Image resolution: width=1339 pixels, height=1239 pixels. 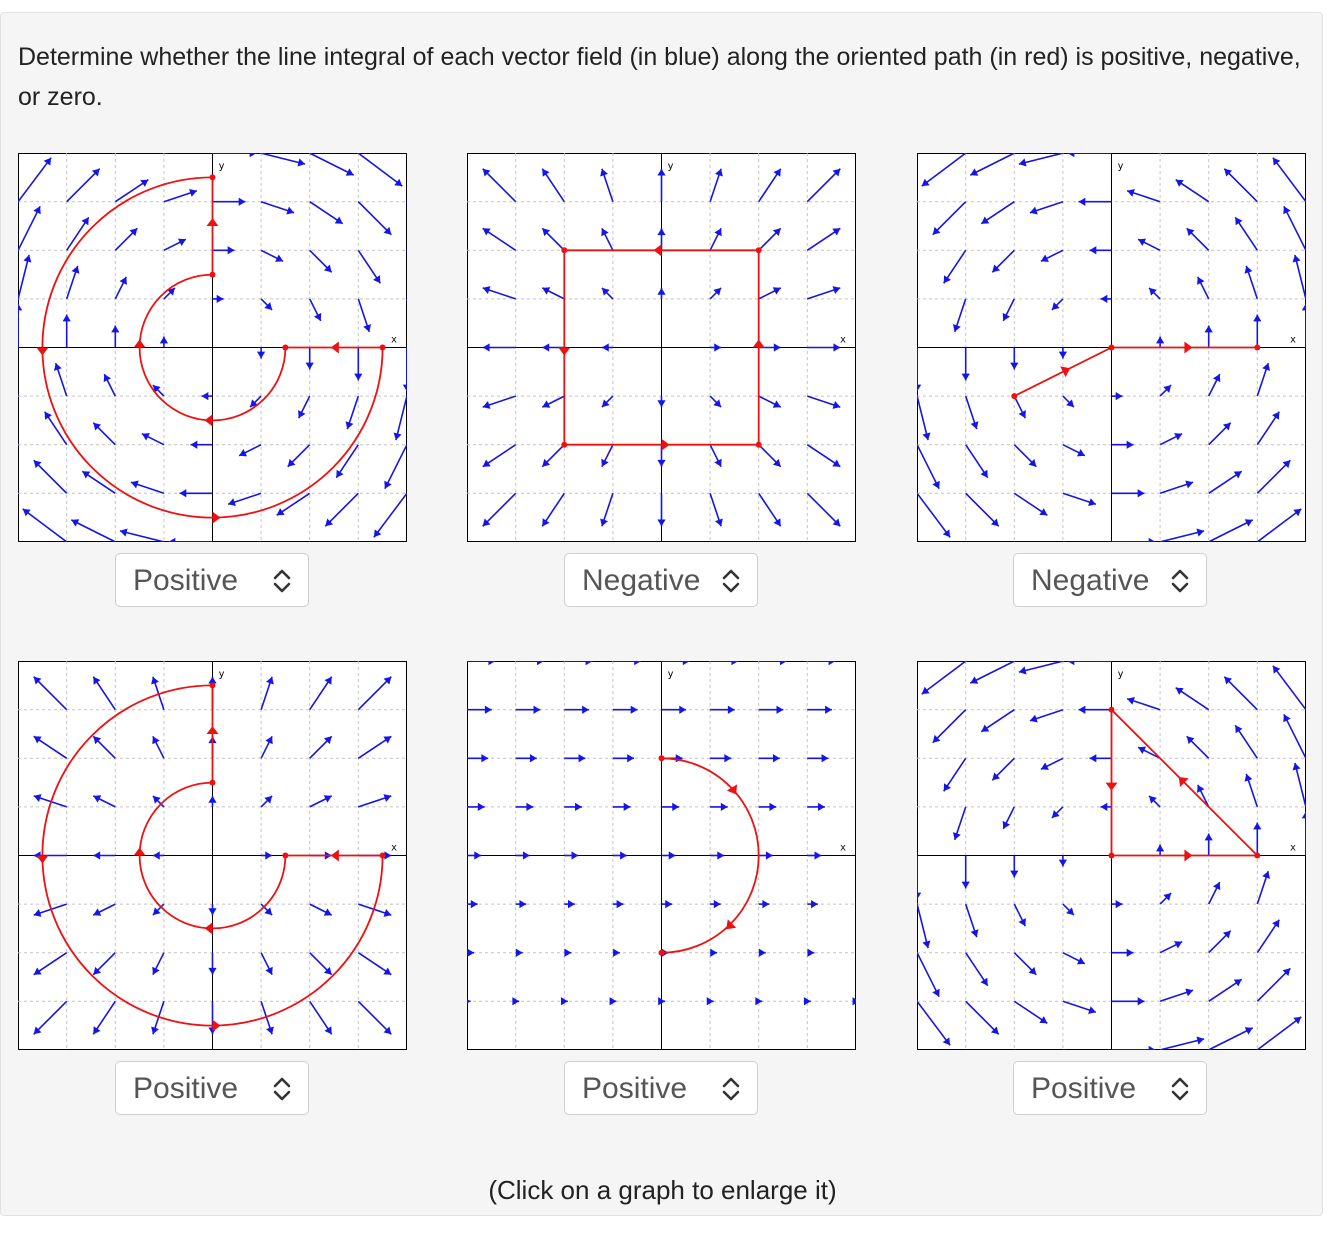 What do you see at coordinates (661, 347) in the screenshot?
I see `graph-2: xy` at bounding box center [661, 347].